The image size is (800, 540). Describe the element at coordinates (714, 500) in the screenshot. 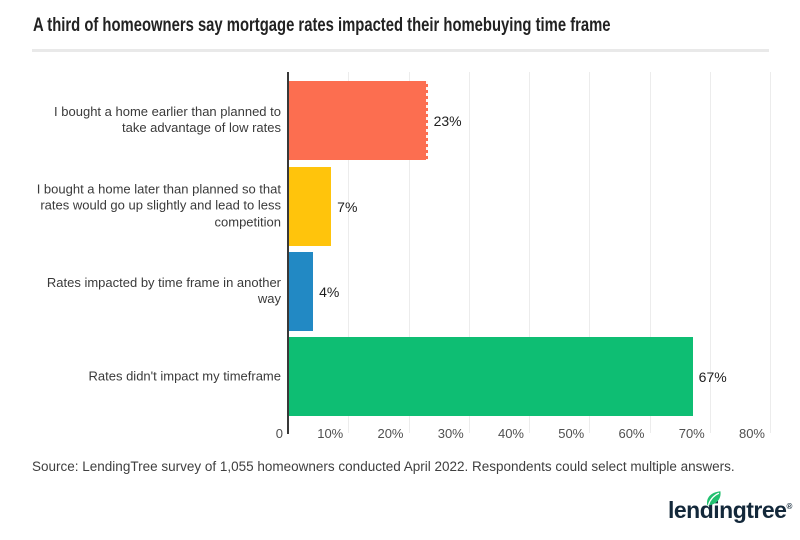

I see `leaf-icon` at that location.